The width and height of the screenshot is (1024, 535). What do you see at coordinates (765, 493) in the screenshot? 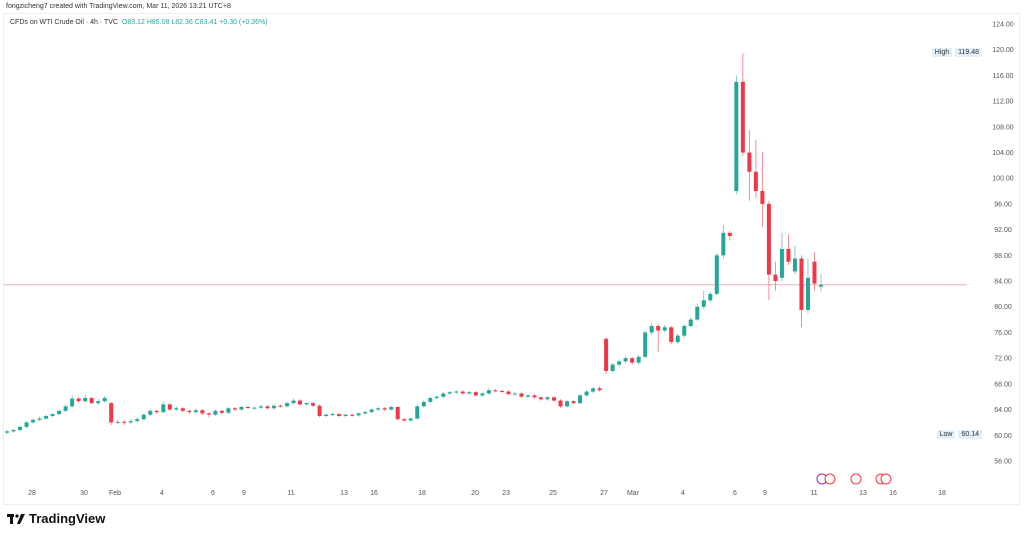
I see `time-tick-label: 9` at bounding box center [765, 493].